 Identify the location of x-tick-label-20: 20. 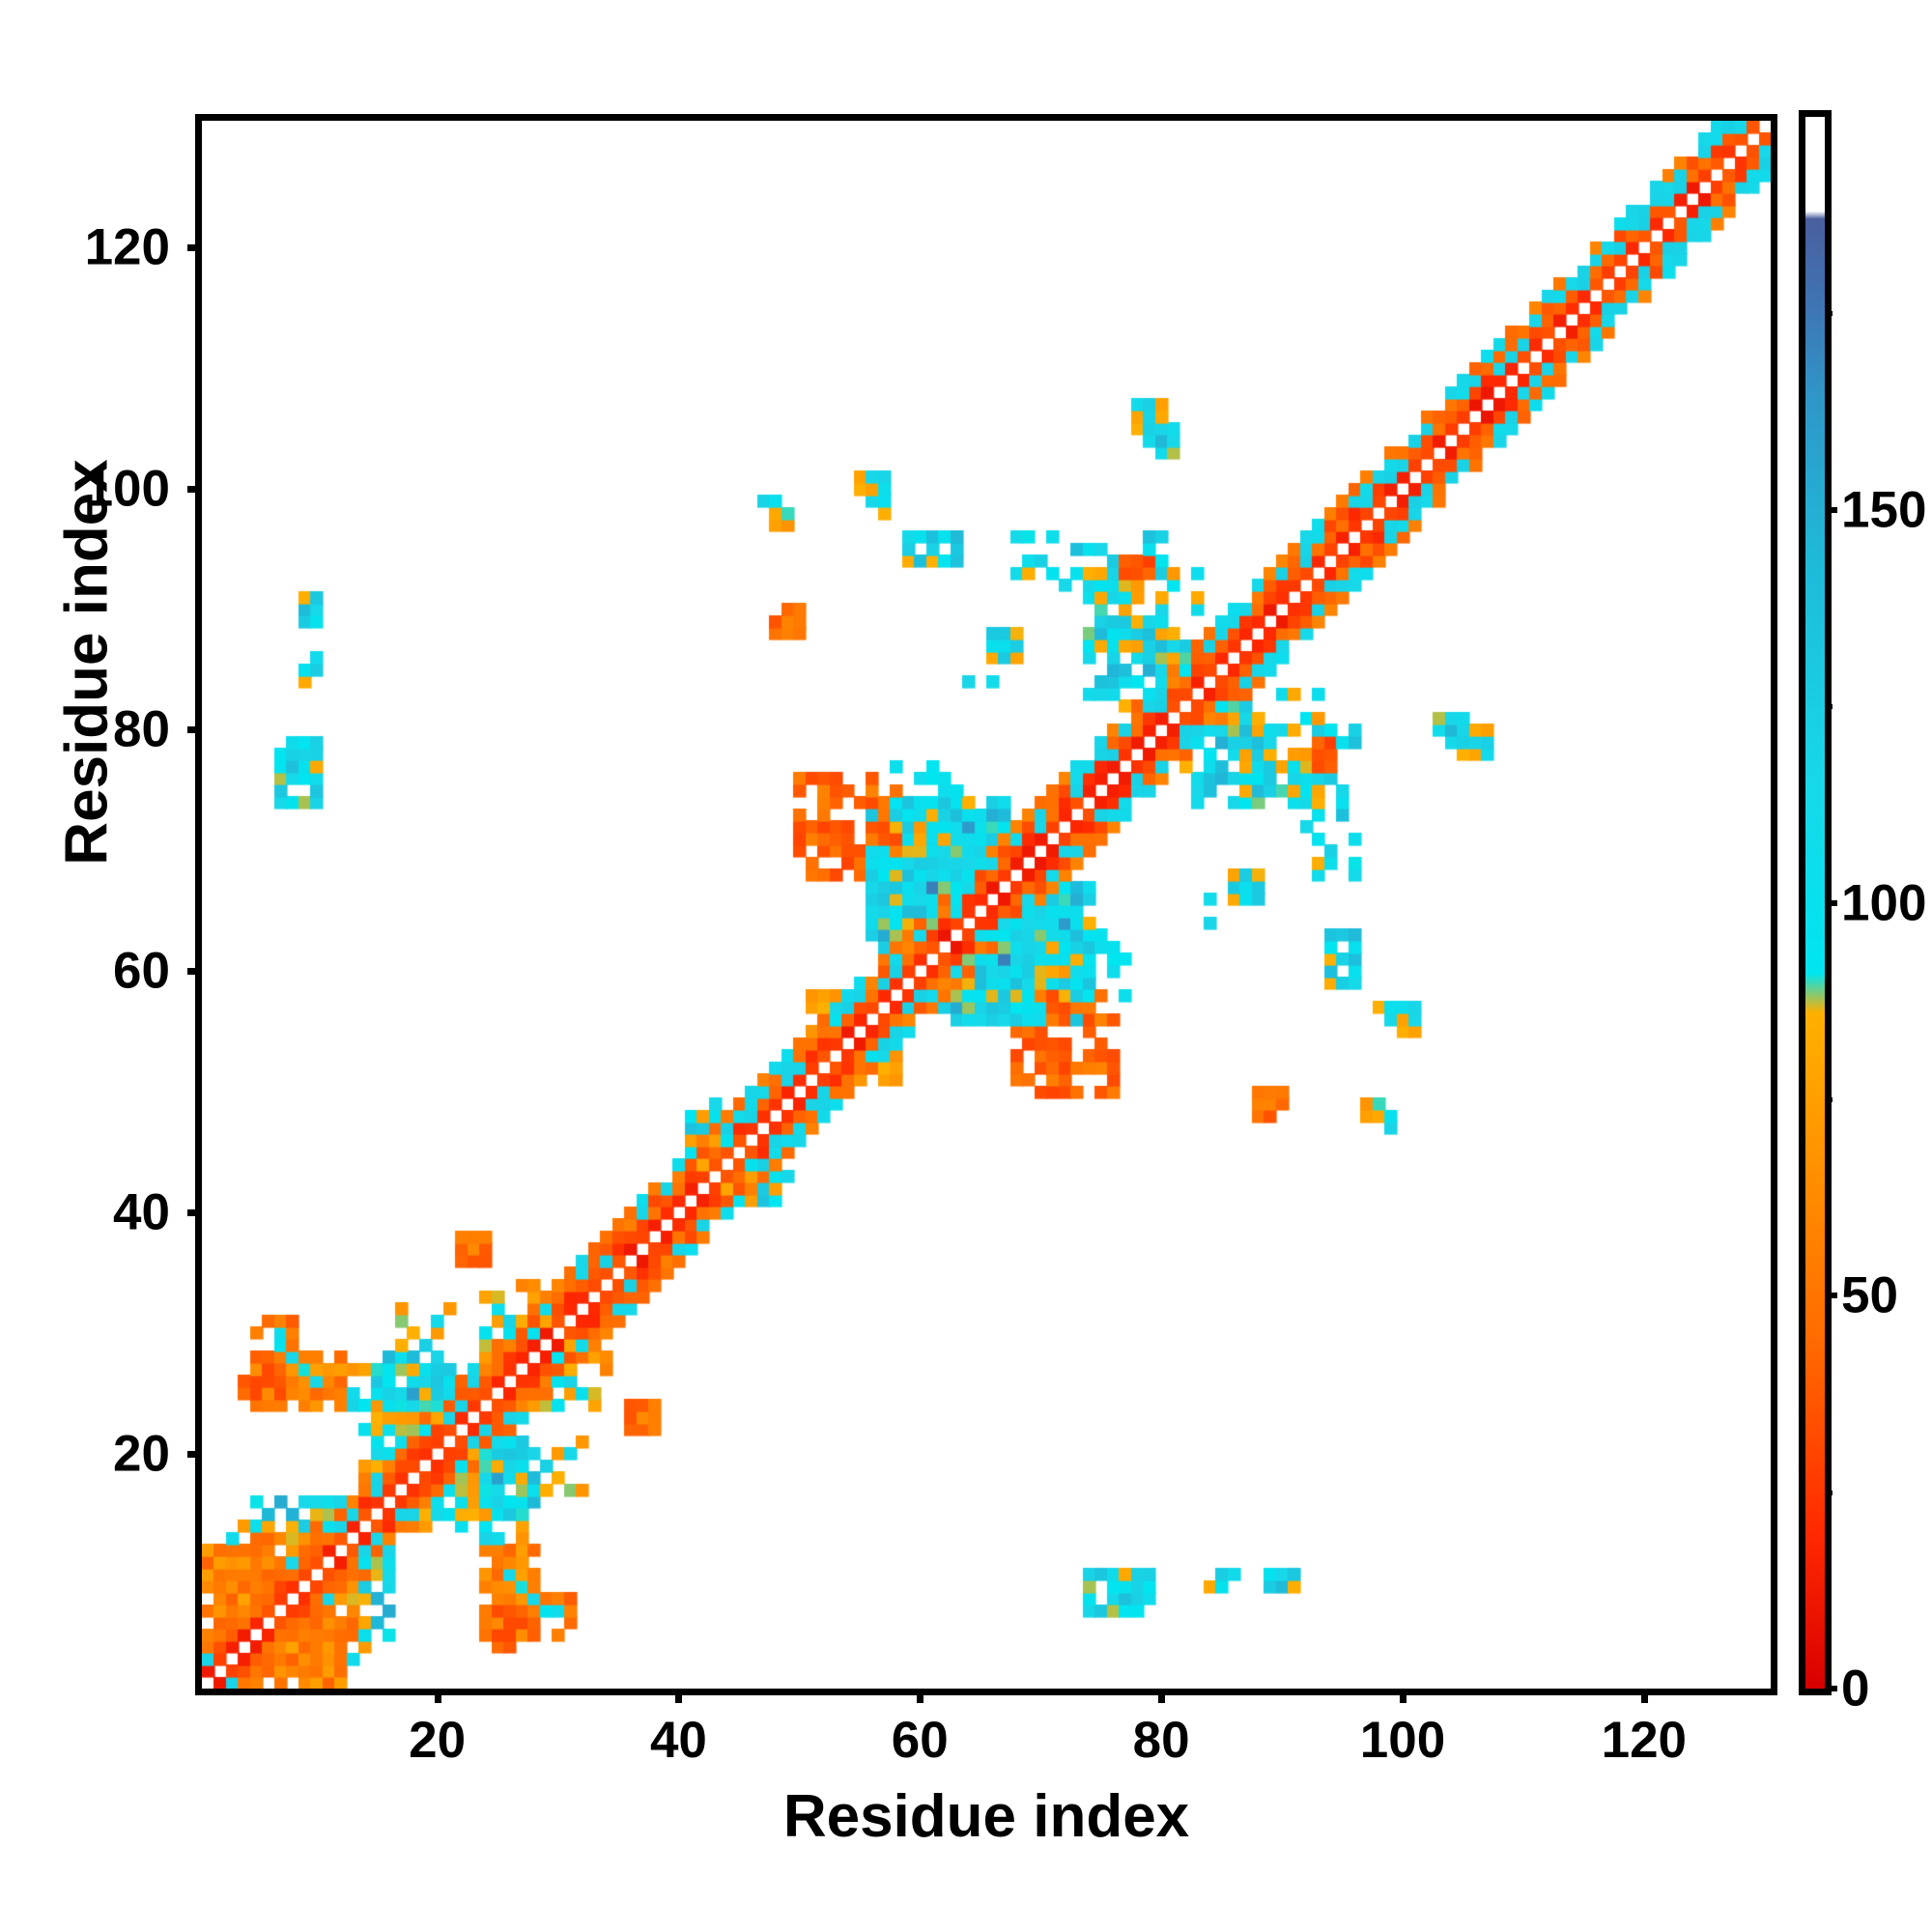
(438, 1740).